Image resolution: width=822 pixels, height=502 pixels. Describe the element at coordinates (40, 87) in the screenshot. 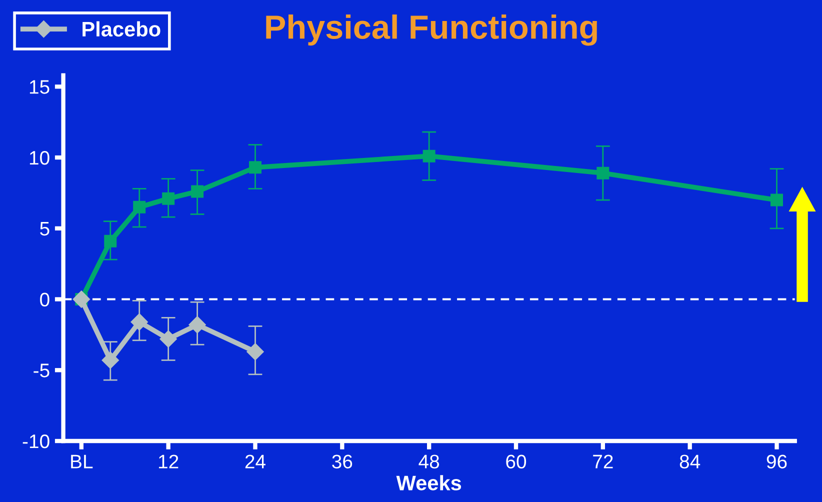

I see `y-tick-label: 15` at that location.